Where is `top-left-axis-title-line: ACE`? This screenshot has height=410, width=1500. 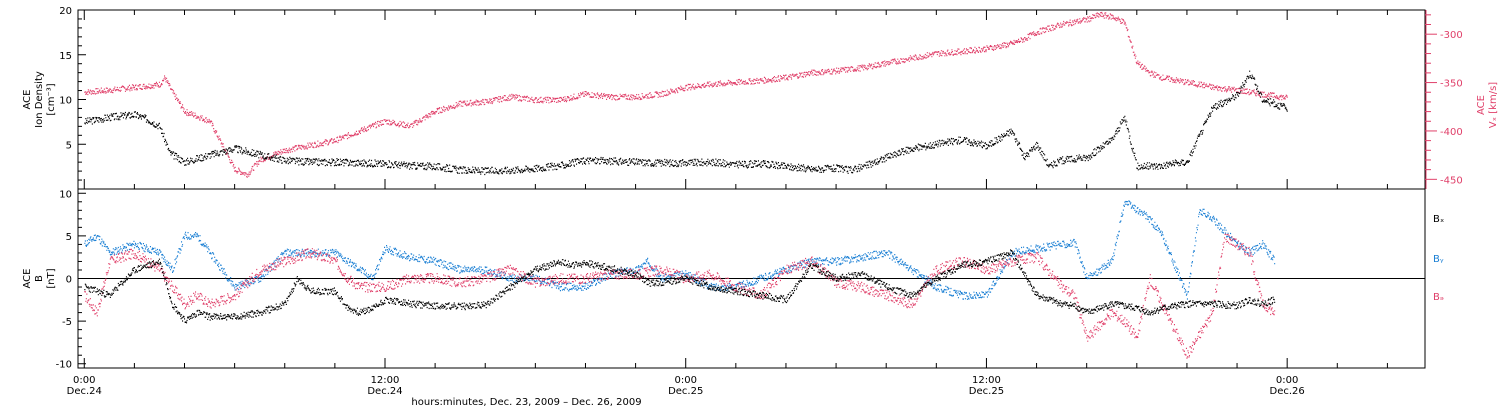 top-left-axis-title-line: ACE is located at coordinates (27, 100).